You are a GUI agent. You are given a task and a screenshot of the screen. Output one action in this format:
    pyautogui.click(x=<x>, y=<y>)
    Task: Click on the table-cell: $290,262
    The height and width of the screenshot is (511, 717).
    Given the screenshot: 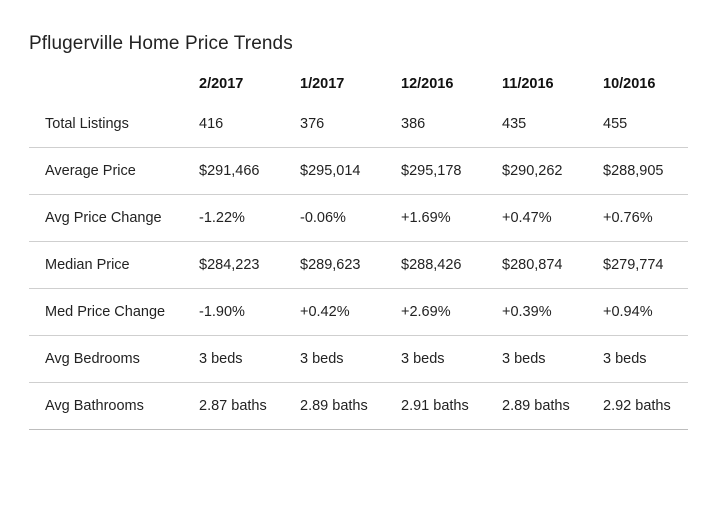 What is the action you would take?
    pyautogui.click(x=552, y=171)
    